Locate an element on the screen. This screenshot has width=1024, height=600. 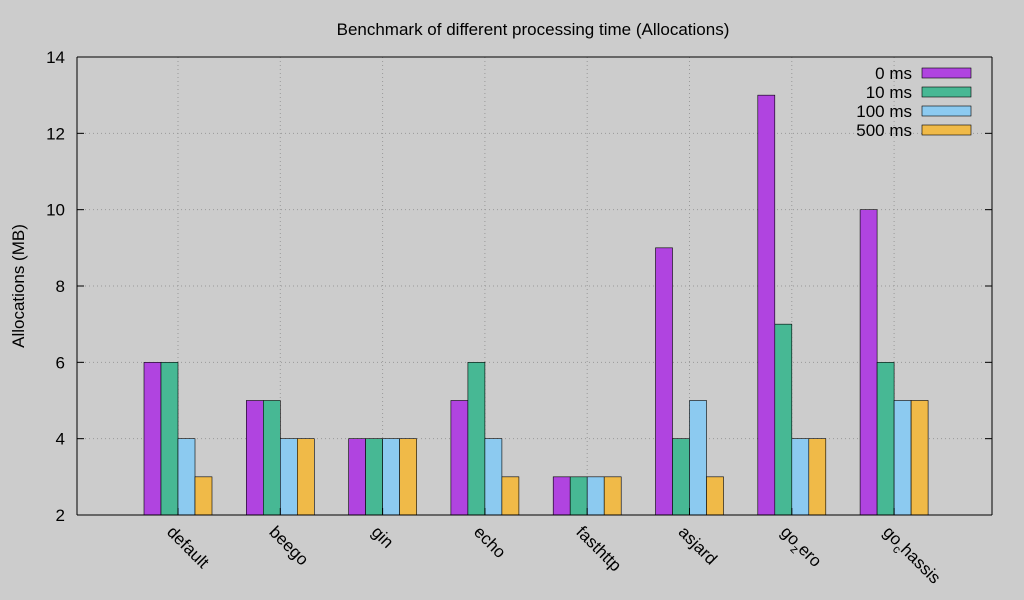
legend-label: 0 ms is located at coordinates (893, 73).